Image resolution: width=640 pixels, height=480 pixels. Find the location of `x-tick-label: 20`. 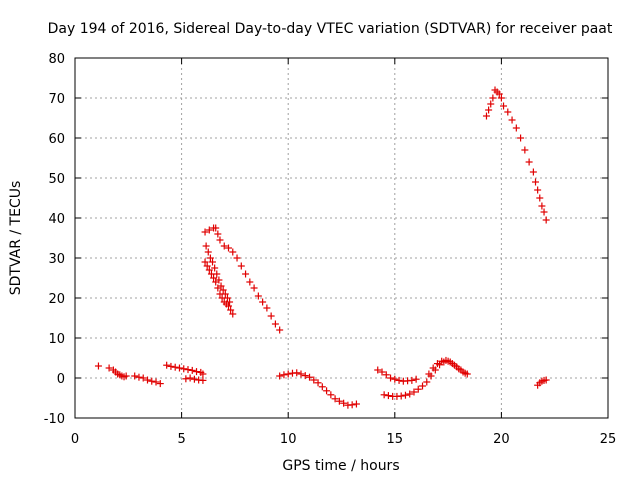

x-tick-label: 20 is located at coordinates (501, 439).